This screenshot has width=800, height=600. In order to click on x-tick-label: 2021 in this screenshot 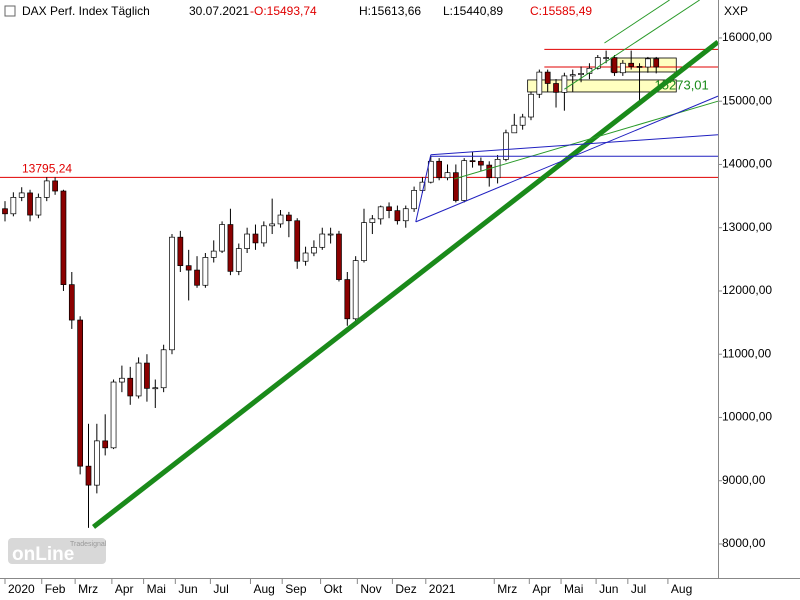, I will do `click(442, 589)`.